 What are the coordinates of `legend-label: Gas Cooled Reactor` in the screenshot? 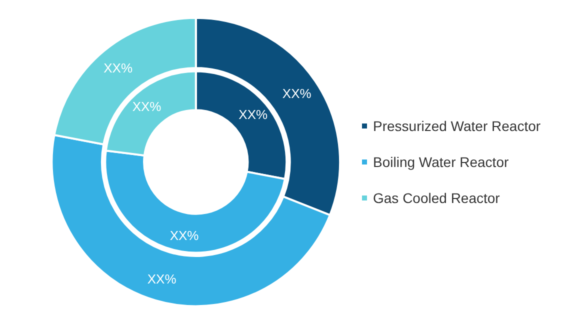 It's located at (436, 198).